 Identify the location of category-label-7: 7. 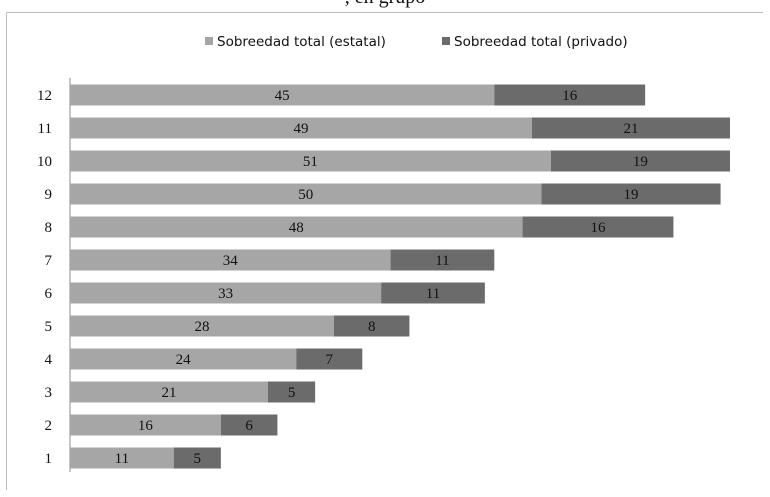
(49, 261).